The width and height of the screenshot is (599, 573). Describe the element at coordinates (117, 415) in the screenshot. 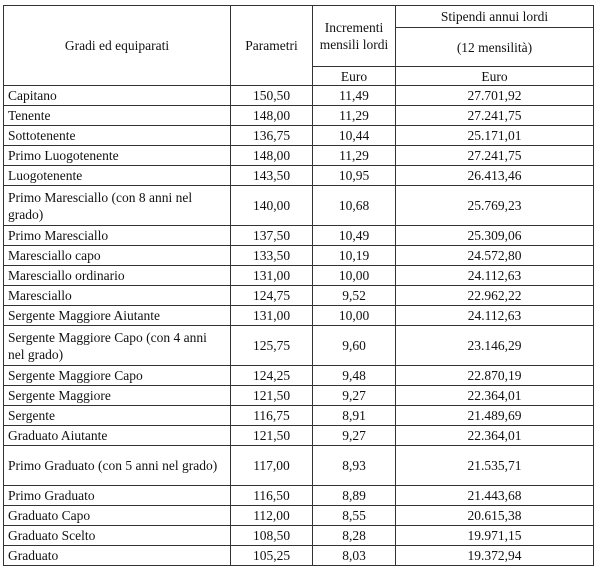

I see `grade-cell: Sergente` at that location.